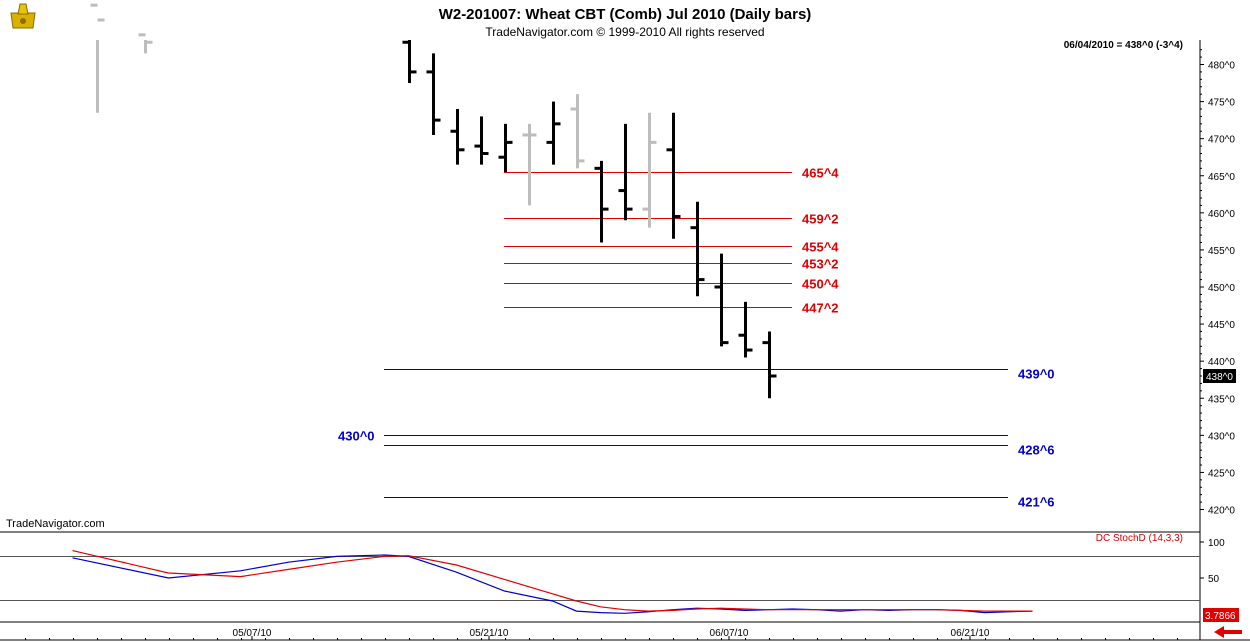  Describe the element at coordinates (820, 219) in the screenshot. I see `red-level-label: 459^2` at that location.